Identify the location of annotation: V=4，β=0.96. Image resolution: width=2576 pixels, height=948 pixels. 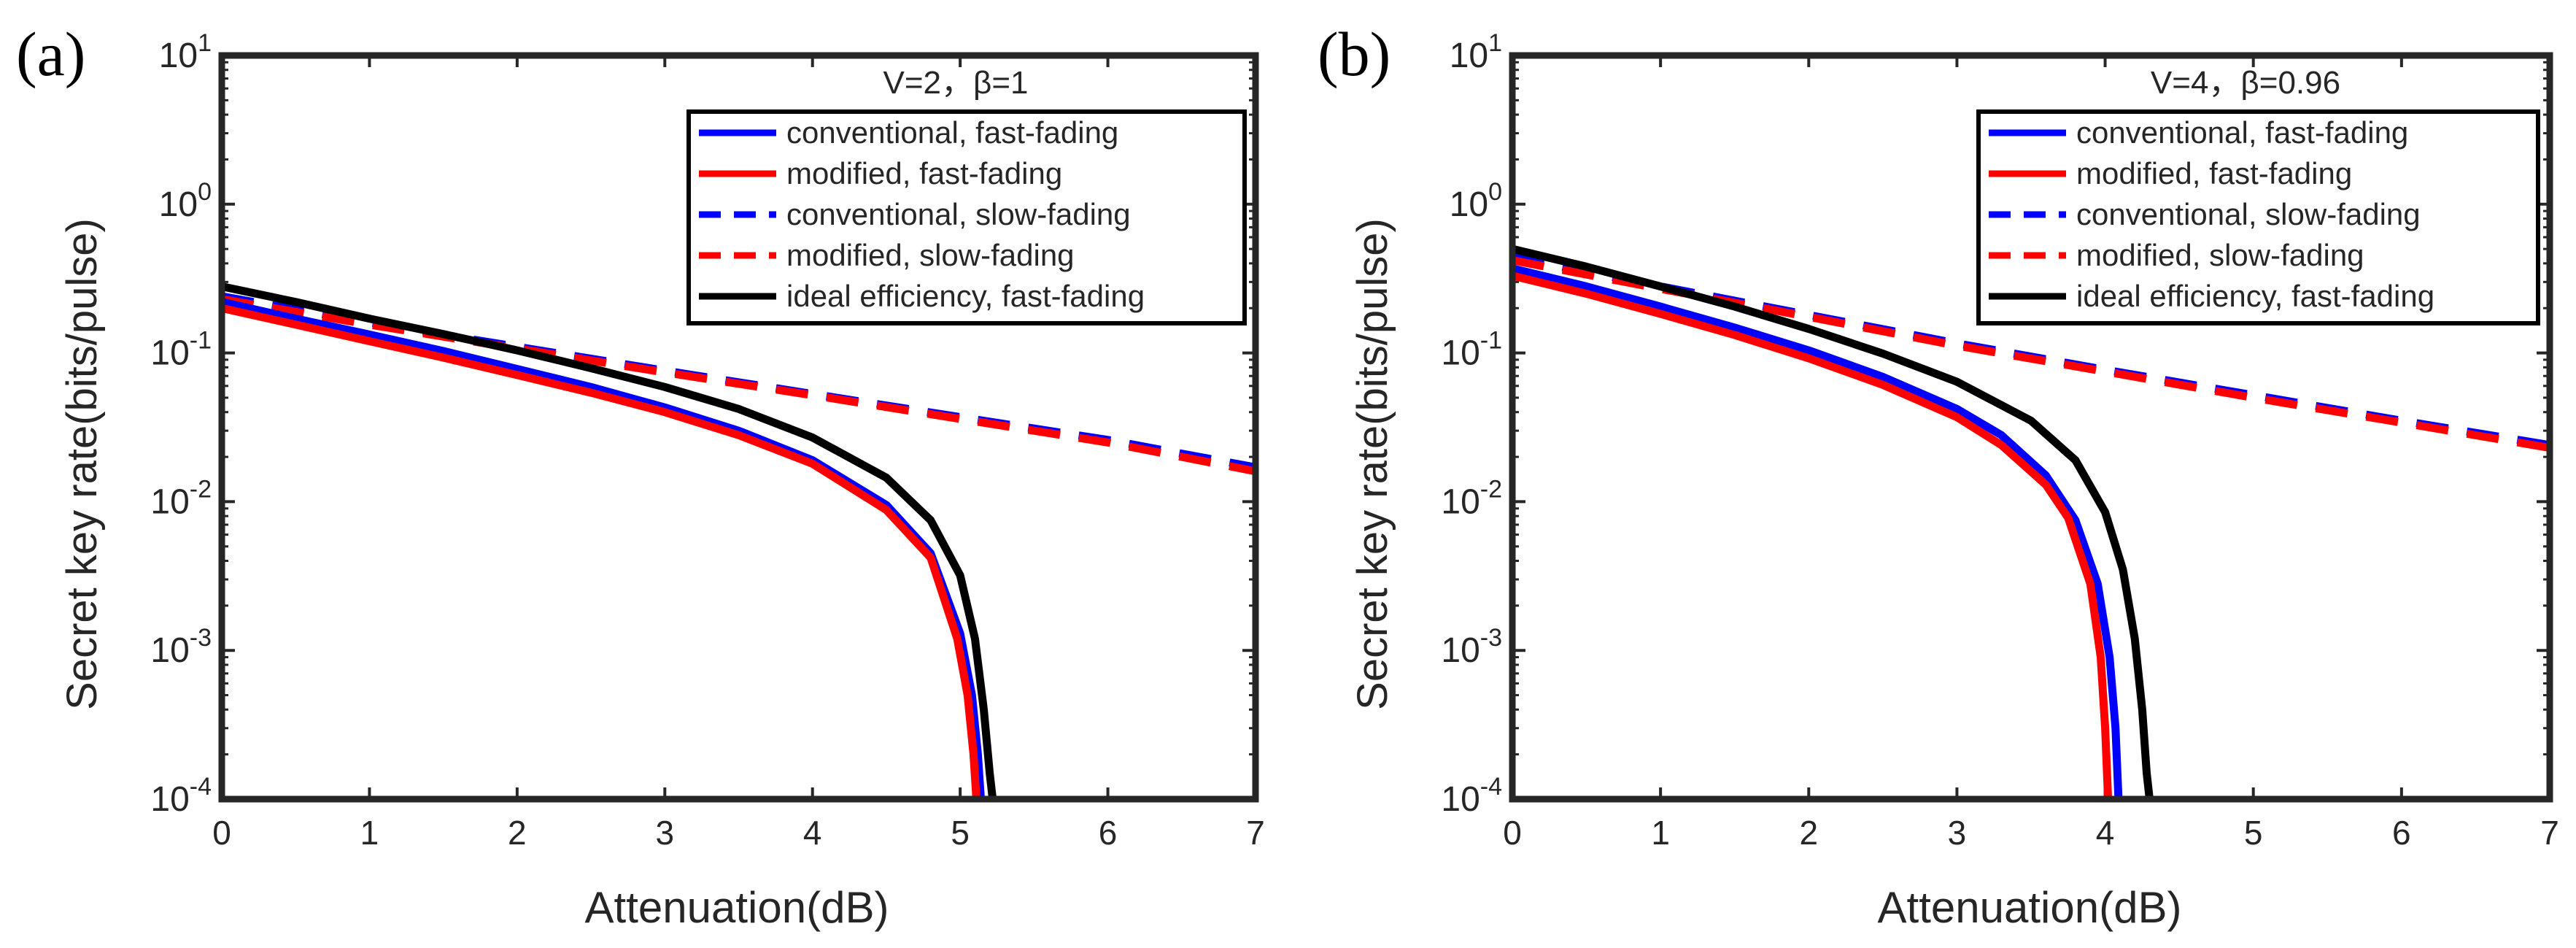
(2245, 83).